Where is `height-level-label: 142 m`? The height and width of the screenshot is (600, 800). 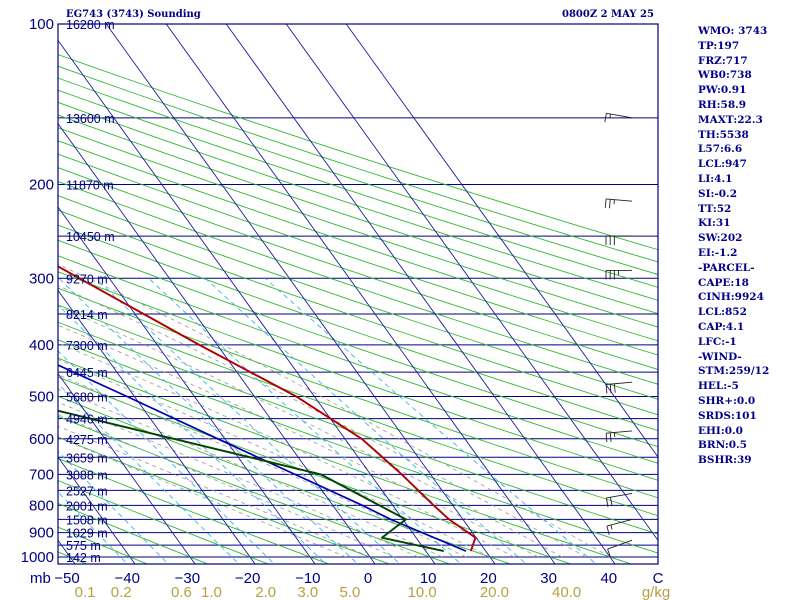 height-level-label: 142 m is located at coordinates (83, 558).